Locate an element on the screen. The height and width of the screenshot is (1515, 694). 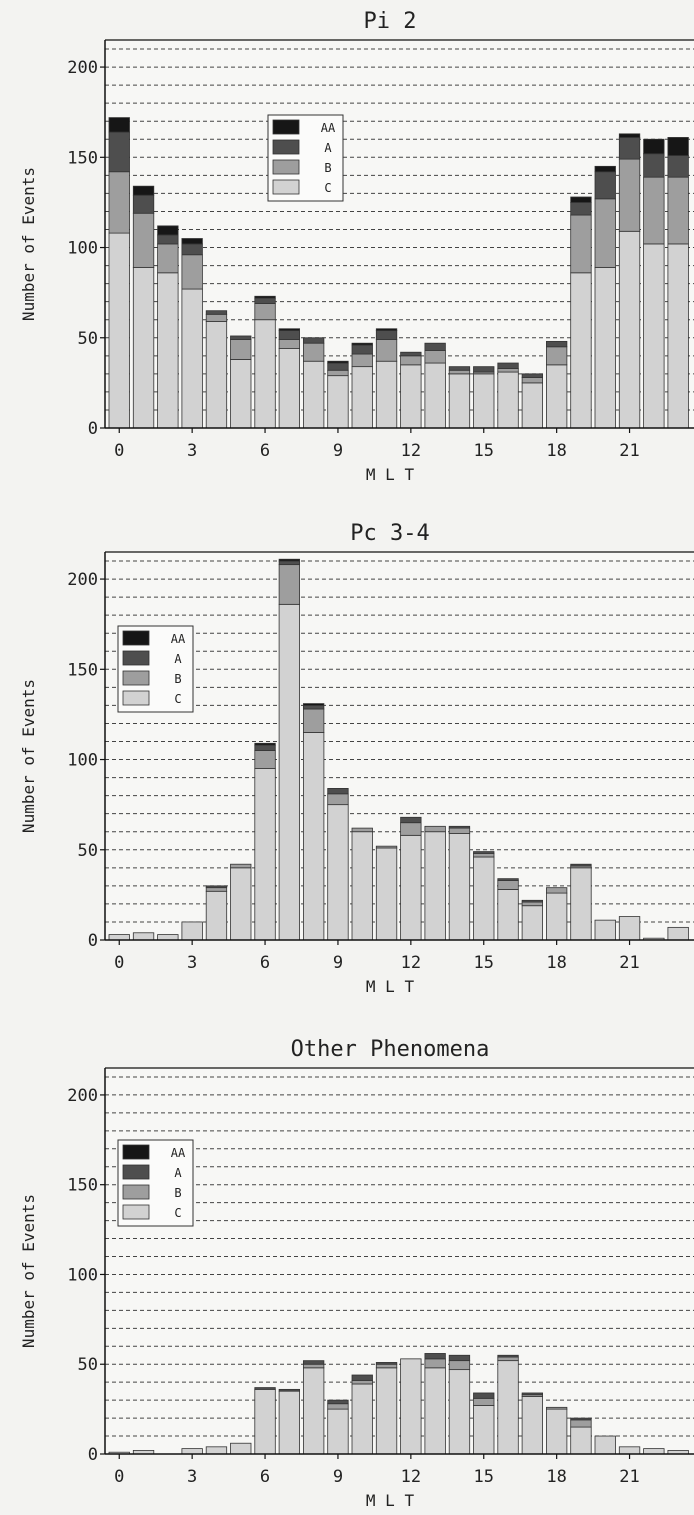
x-tick-label: 9 is located at coordinates (338, 451).